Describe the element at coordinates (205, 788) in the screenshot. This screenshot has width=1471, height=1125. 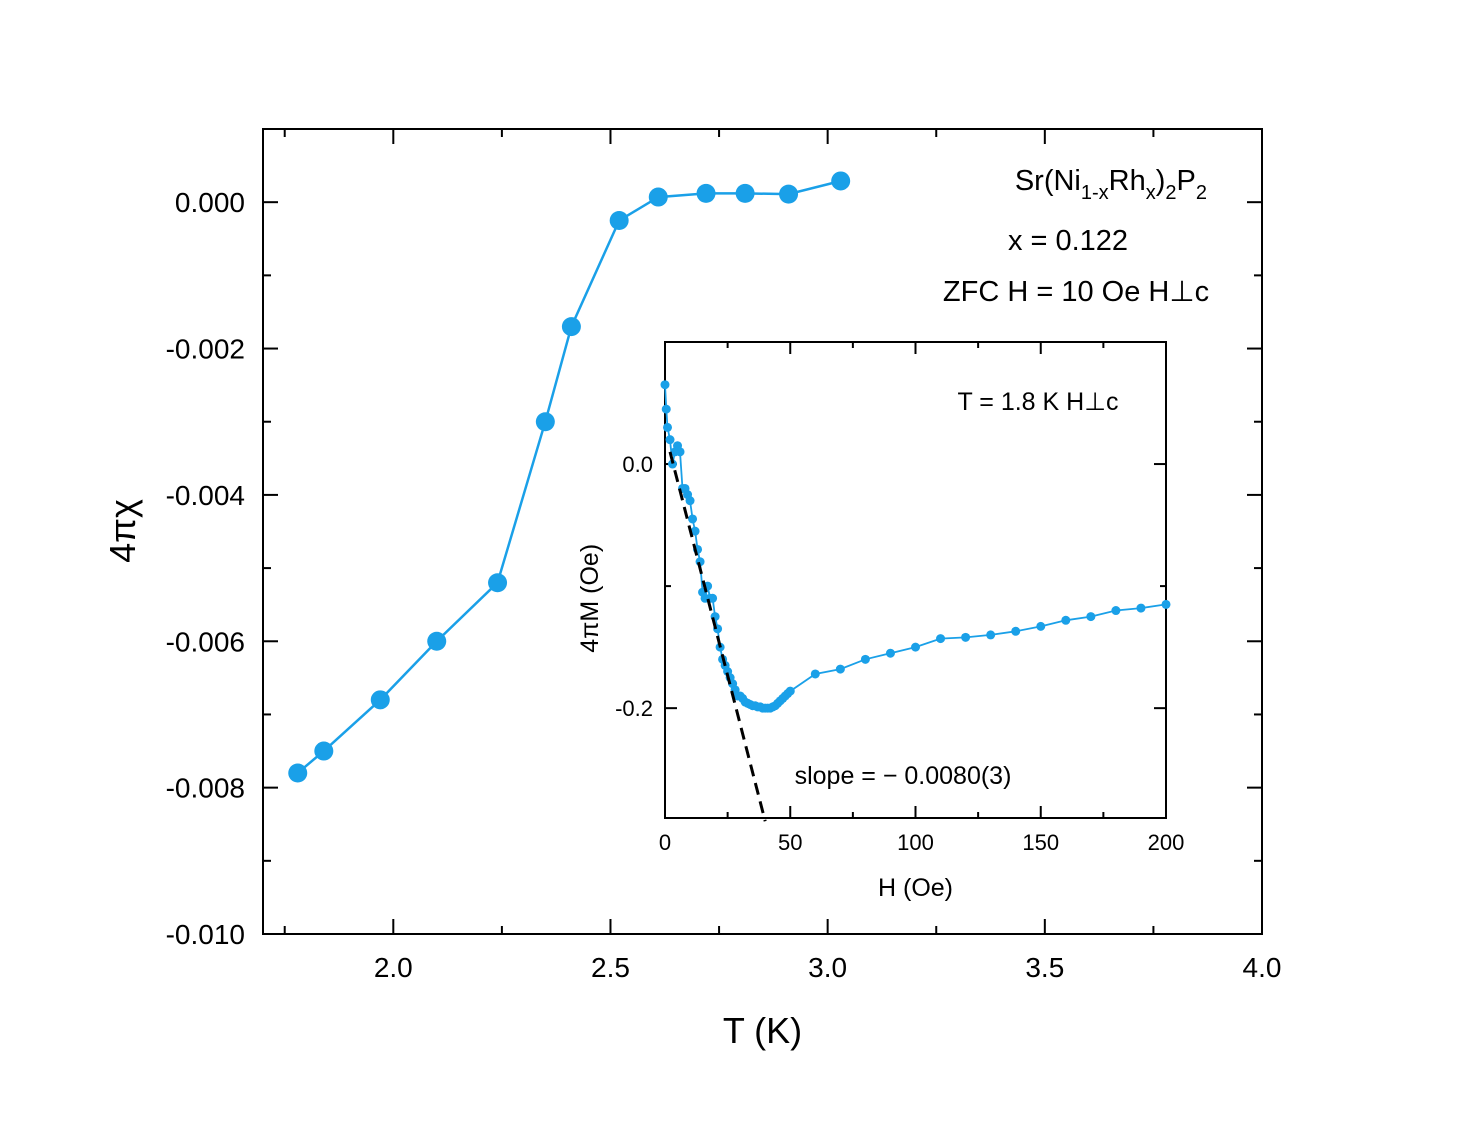
I see `main-y-tick-label: -0.008` at that location.